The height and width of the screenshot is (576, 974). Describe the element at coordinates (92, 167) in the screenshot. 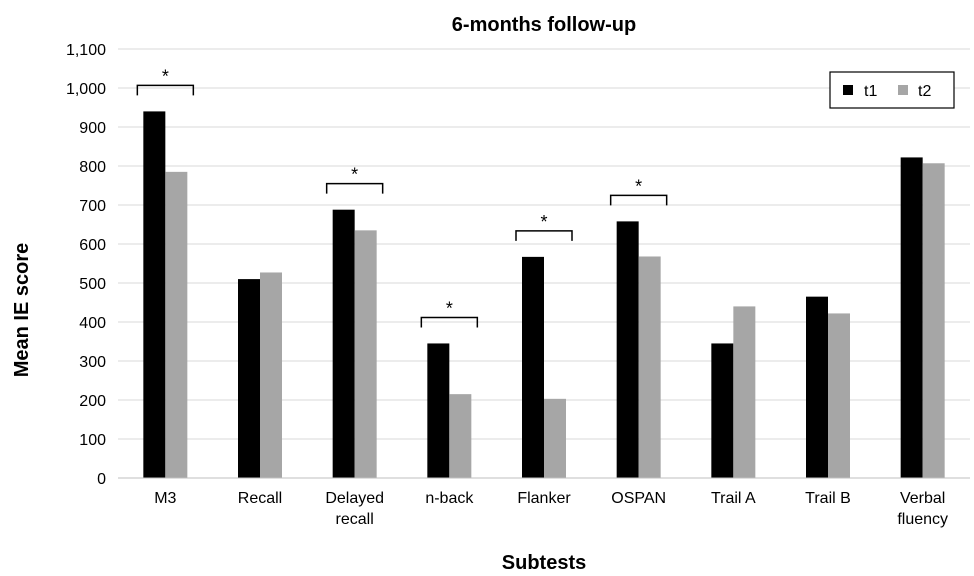

I see `y-tick-label: 800` at that location.